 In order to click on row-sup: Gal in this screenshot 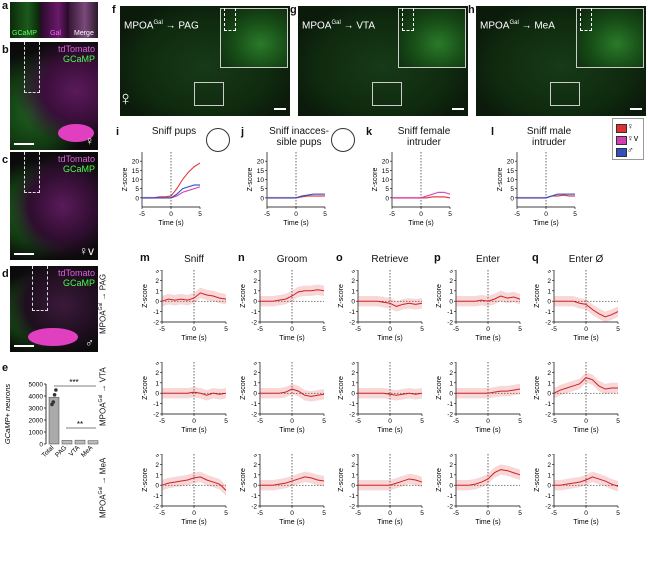, I will do `click(101, 490)`.